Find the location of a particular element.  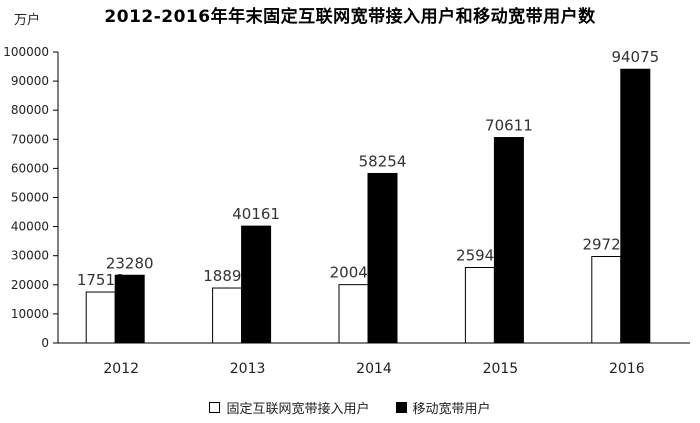

y-tick-label: 10000 is located at coordinates (30, 314).